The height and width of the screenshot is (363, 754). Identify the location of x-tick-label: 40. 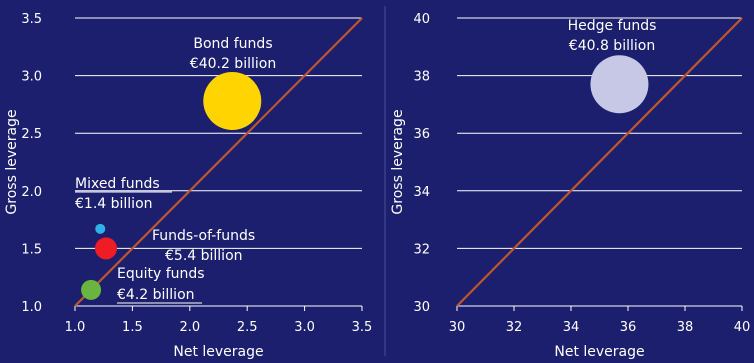
(742, 327).